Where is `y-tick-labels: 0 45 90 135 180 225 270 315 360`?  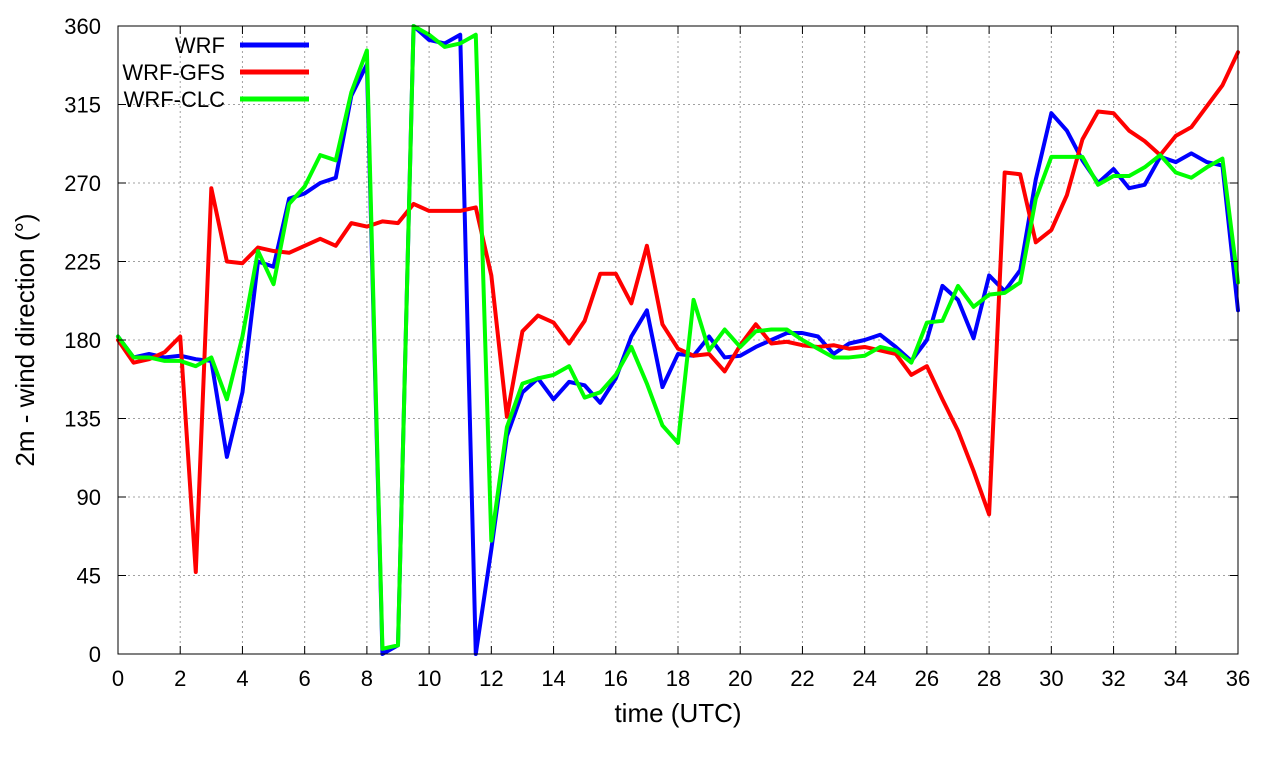
y-tick-labels: 0 45 90 135 180 225 270 315 360 is located at coordinates (82, 340).